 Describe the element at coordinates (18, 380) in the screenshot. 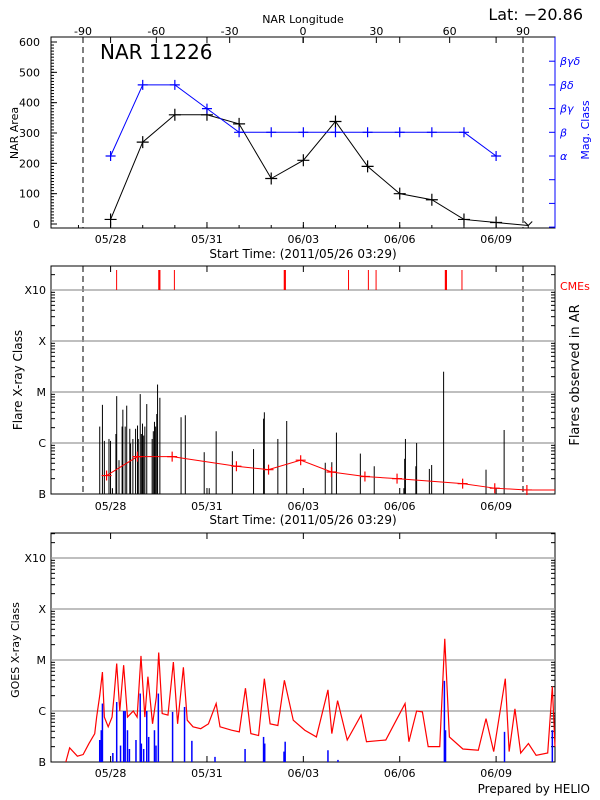

I see `y-axis-label-flare-class: Flare X-ray Class` at that location.